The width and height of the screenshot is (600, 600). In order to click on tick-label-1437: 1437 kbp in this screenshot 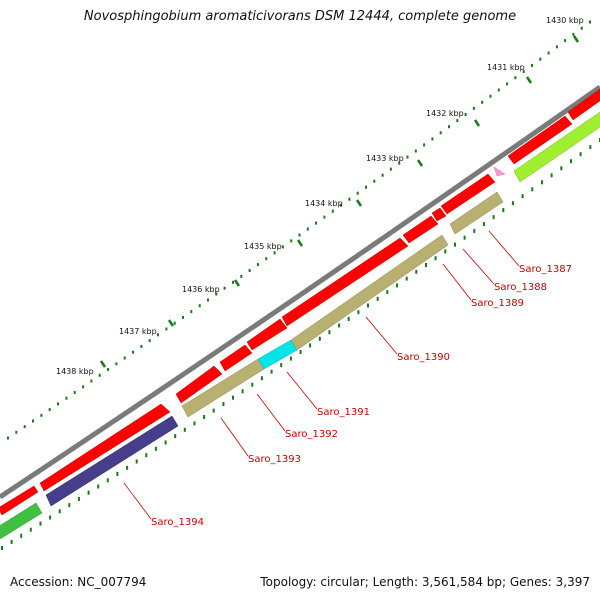, I will do `click(138, 331)`.